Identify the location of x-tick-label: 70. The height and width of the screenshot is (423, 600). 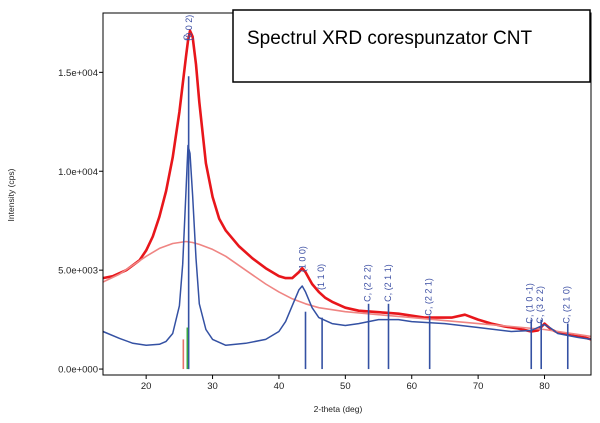
(478, 386).